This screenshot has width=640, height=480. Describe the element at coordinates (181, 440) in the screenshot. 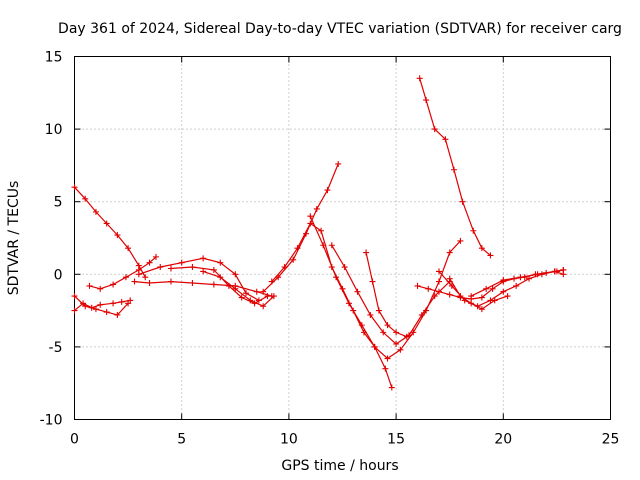

I see `x-tick-label: 5` at that location.